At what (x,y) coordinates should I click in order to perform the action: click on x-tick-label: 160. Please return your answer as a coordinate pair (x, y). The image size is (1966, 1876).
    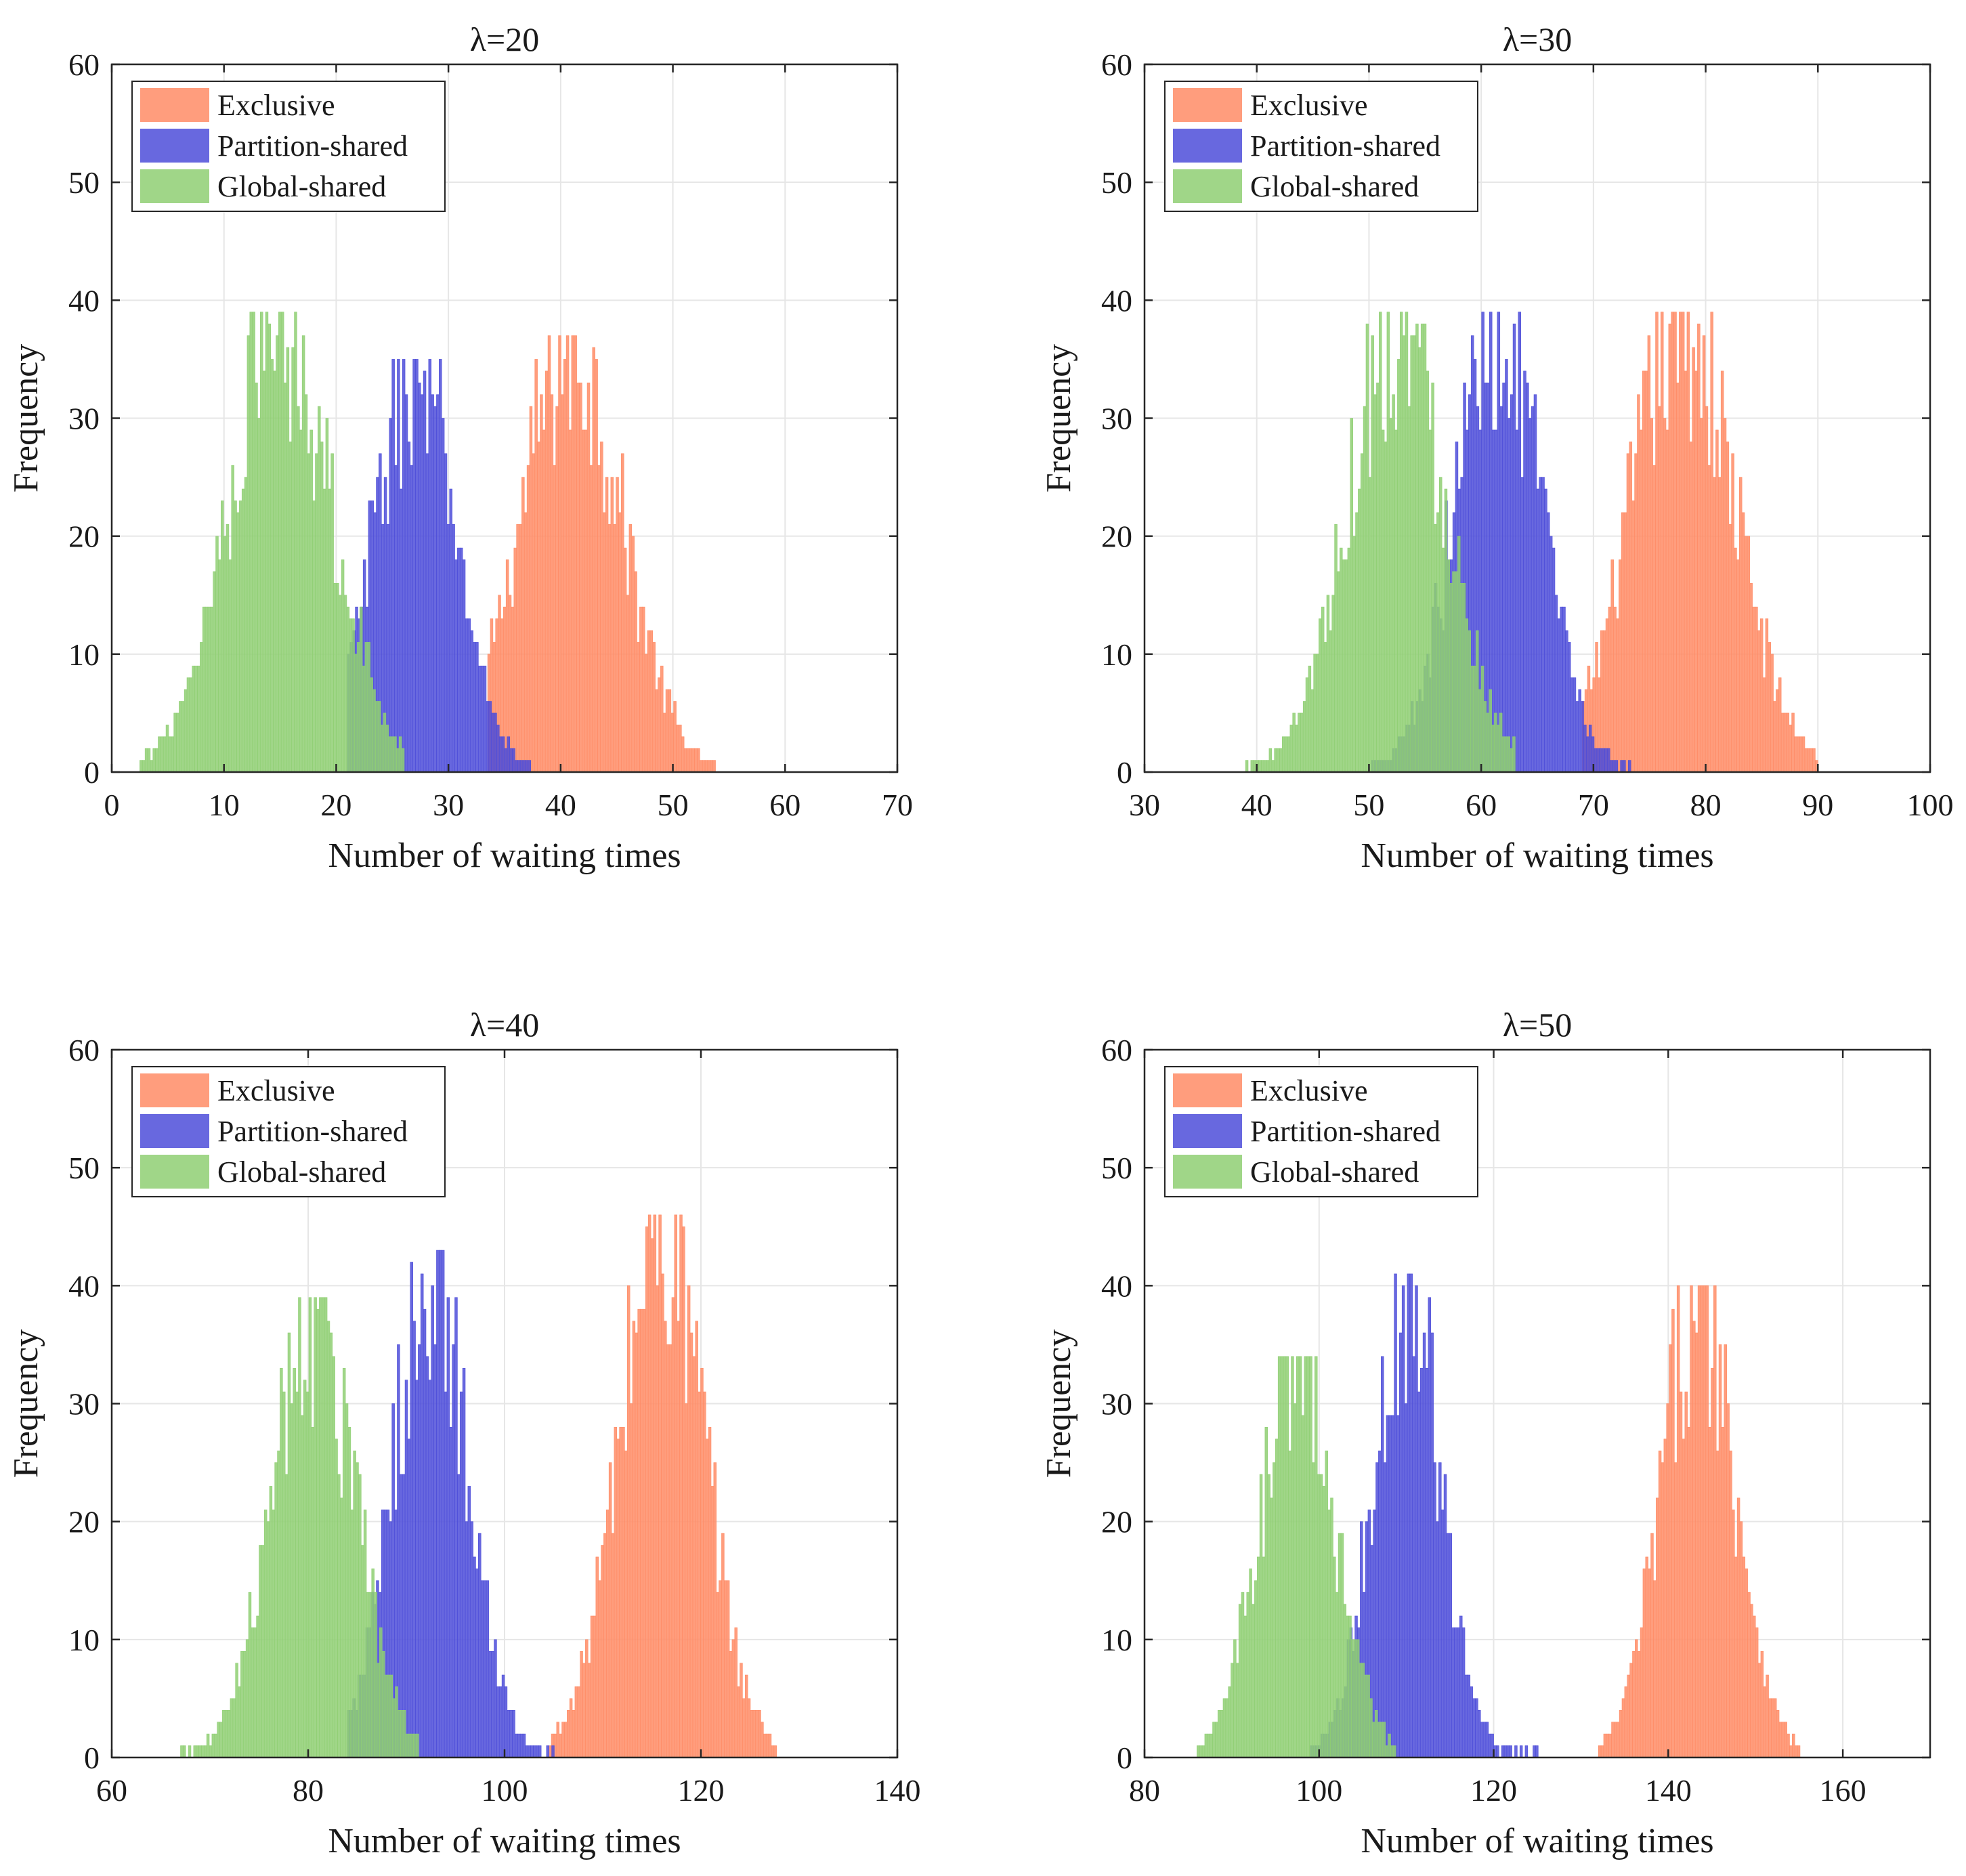
    Looking at the image, I should click on (1843, 1790).